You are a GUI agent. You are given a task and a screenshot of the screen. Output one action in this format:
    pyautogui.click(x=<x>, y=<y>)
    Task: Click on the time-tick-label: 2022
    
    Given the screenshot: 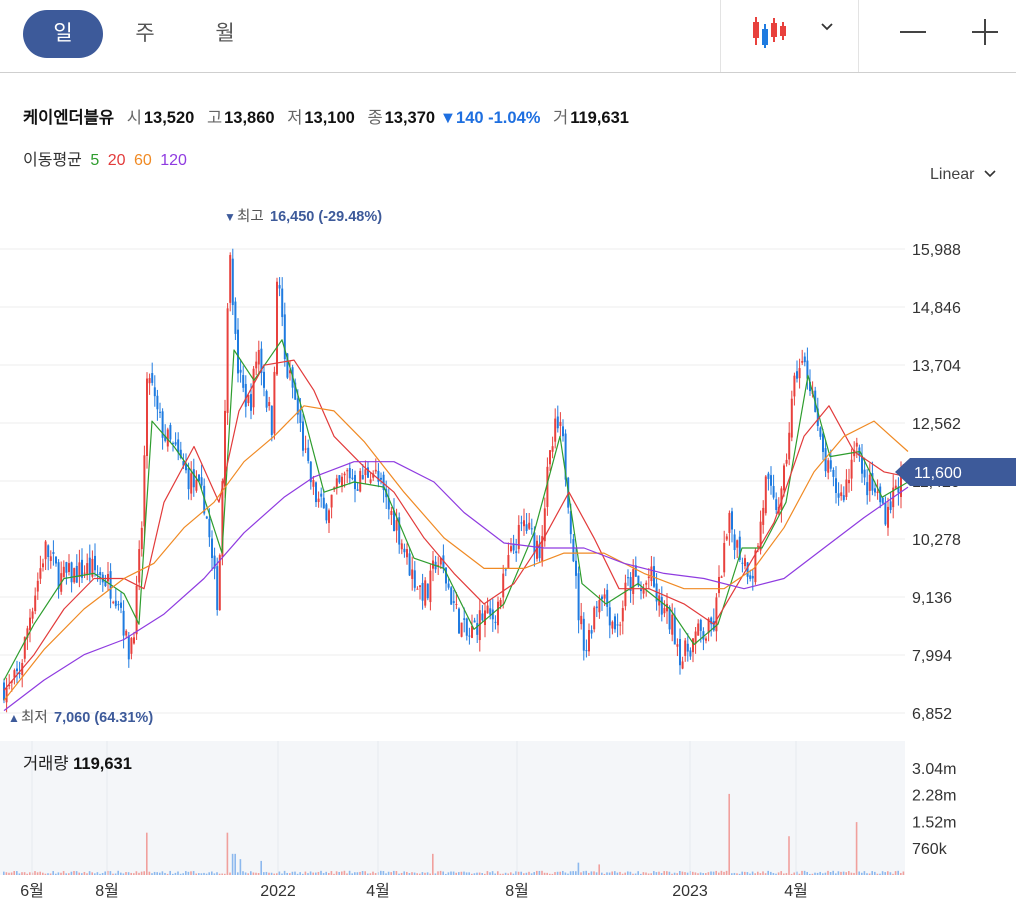 What is the action you would take?
    pyautogui.click(x=278, y=891)
    